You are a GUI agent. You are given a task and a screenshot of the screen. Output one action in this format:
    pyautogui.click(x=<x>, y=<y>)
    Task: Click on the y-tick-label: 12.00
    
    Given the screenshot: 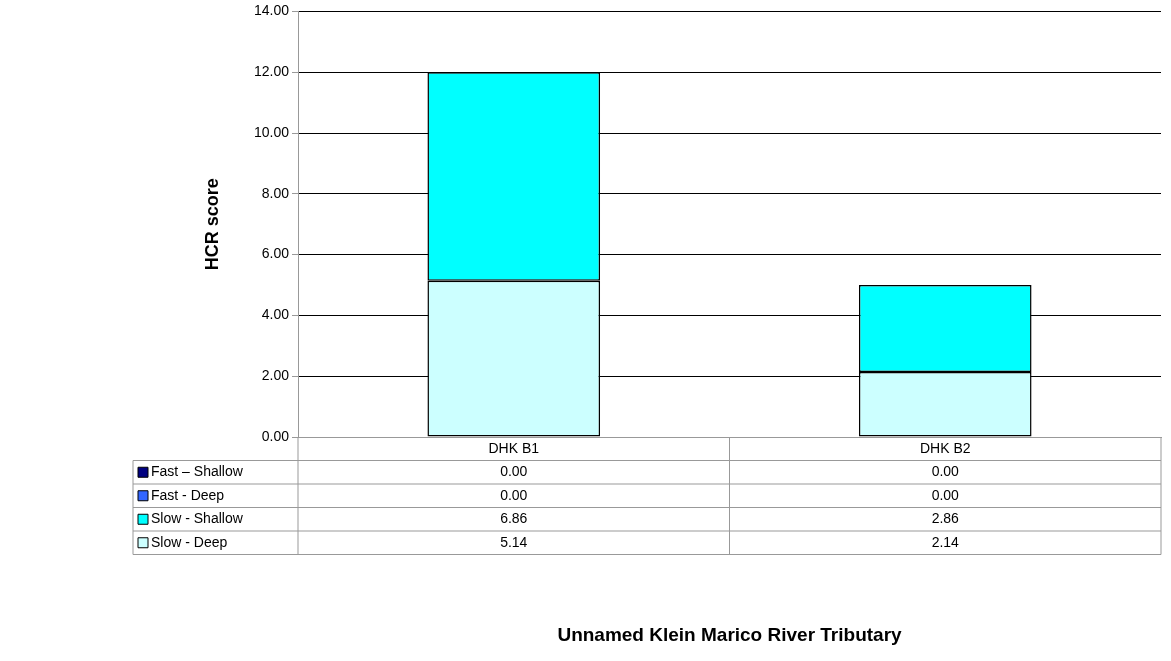 What is the action you would take?
    pyautogui.click(x=271, y=71)
    